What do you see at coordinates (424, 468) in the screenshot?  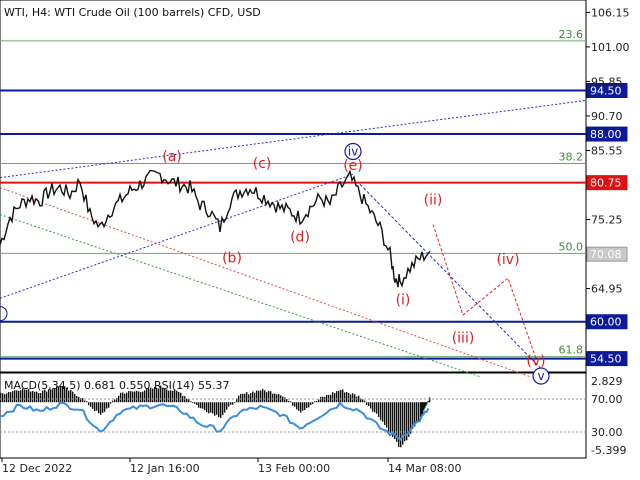 I see `x-tick-label-3: 14 Mar 08:00` at bounding box center [424, 468].